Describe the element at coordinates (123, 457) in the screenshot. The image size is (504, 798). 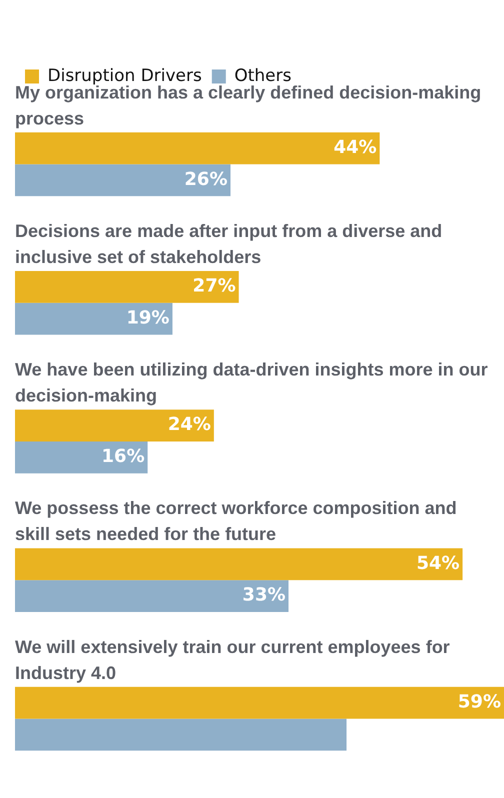
I see `data-label: 16%` at that location.